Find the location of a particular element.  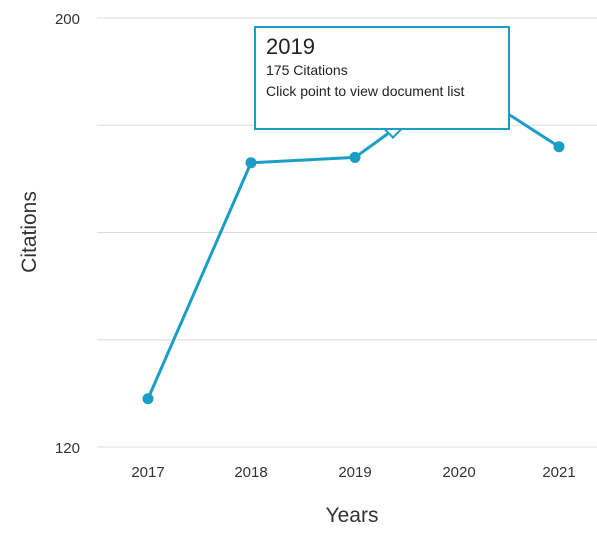

y-axis-label: Citations is located at coordinates (29, 232).